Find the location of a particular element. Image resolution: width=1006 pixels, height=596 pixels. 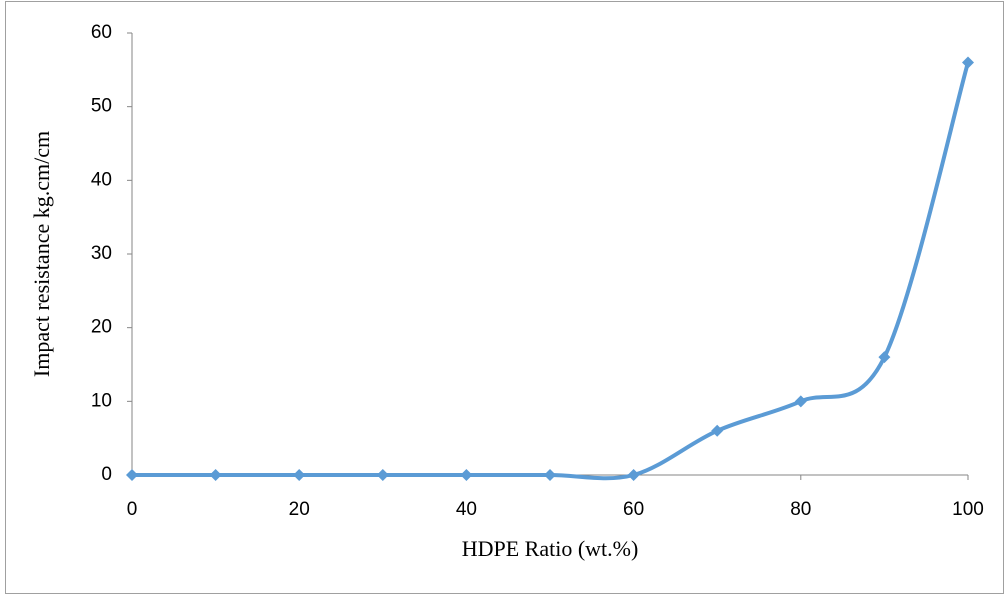

y-tick-label: 20 is located at coordinates (101, 327).